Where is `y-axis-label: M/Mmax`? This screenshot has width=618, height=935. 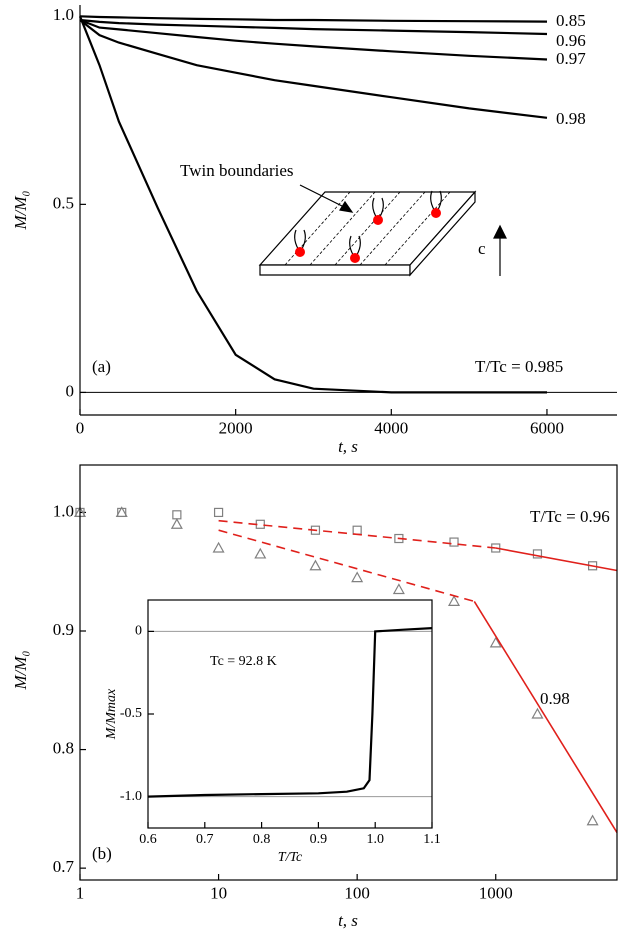
y-axis-label: M/Mmax is located at coordinates (111, 714).